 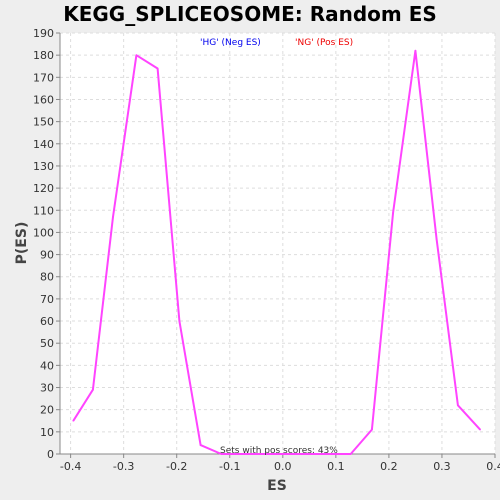 I want to click on x-tick-label: -0.2, so click(x=176, y=466).